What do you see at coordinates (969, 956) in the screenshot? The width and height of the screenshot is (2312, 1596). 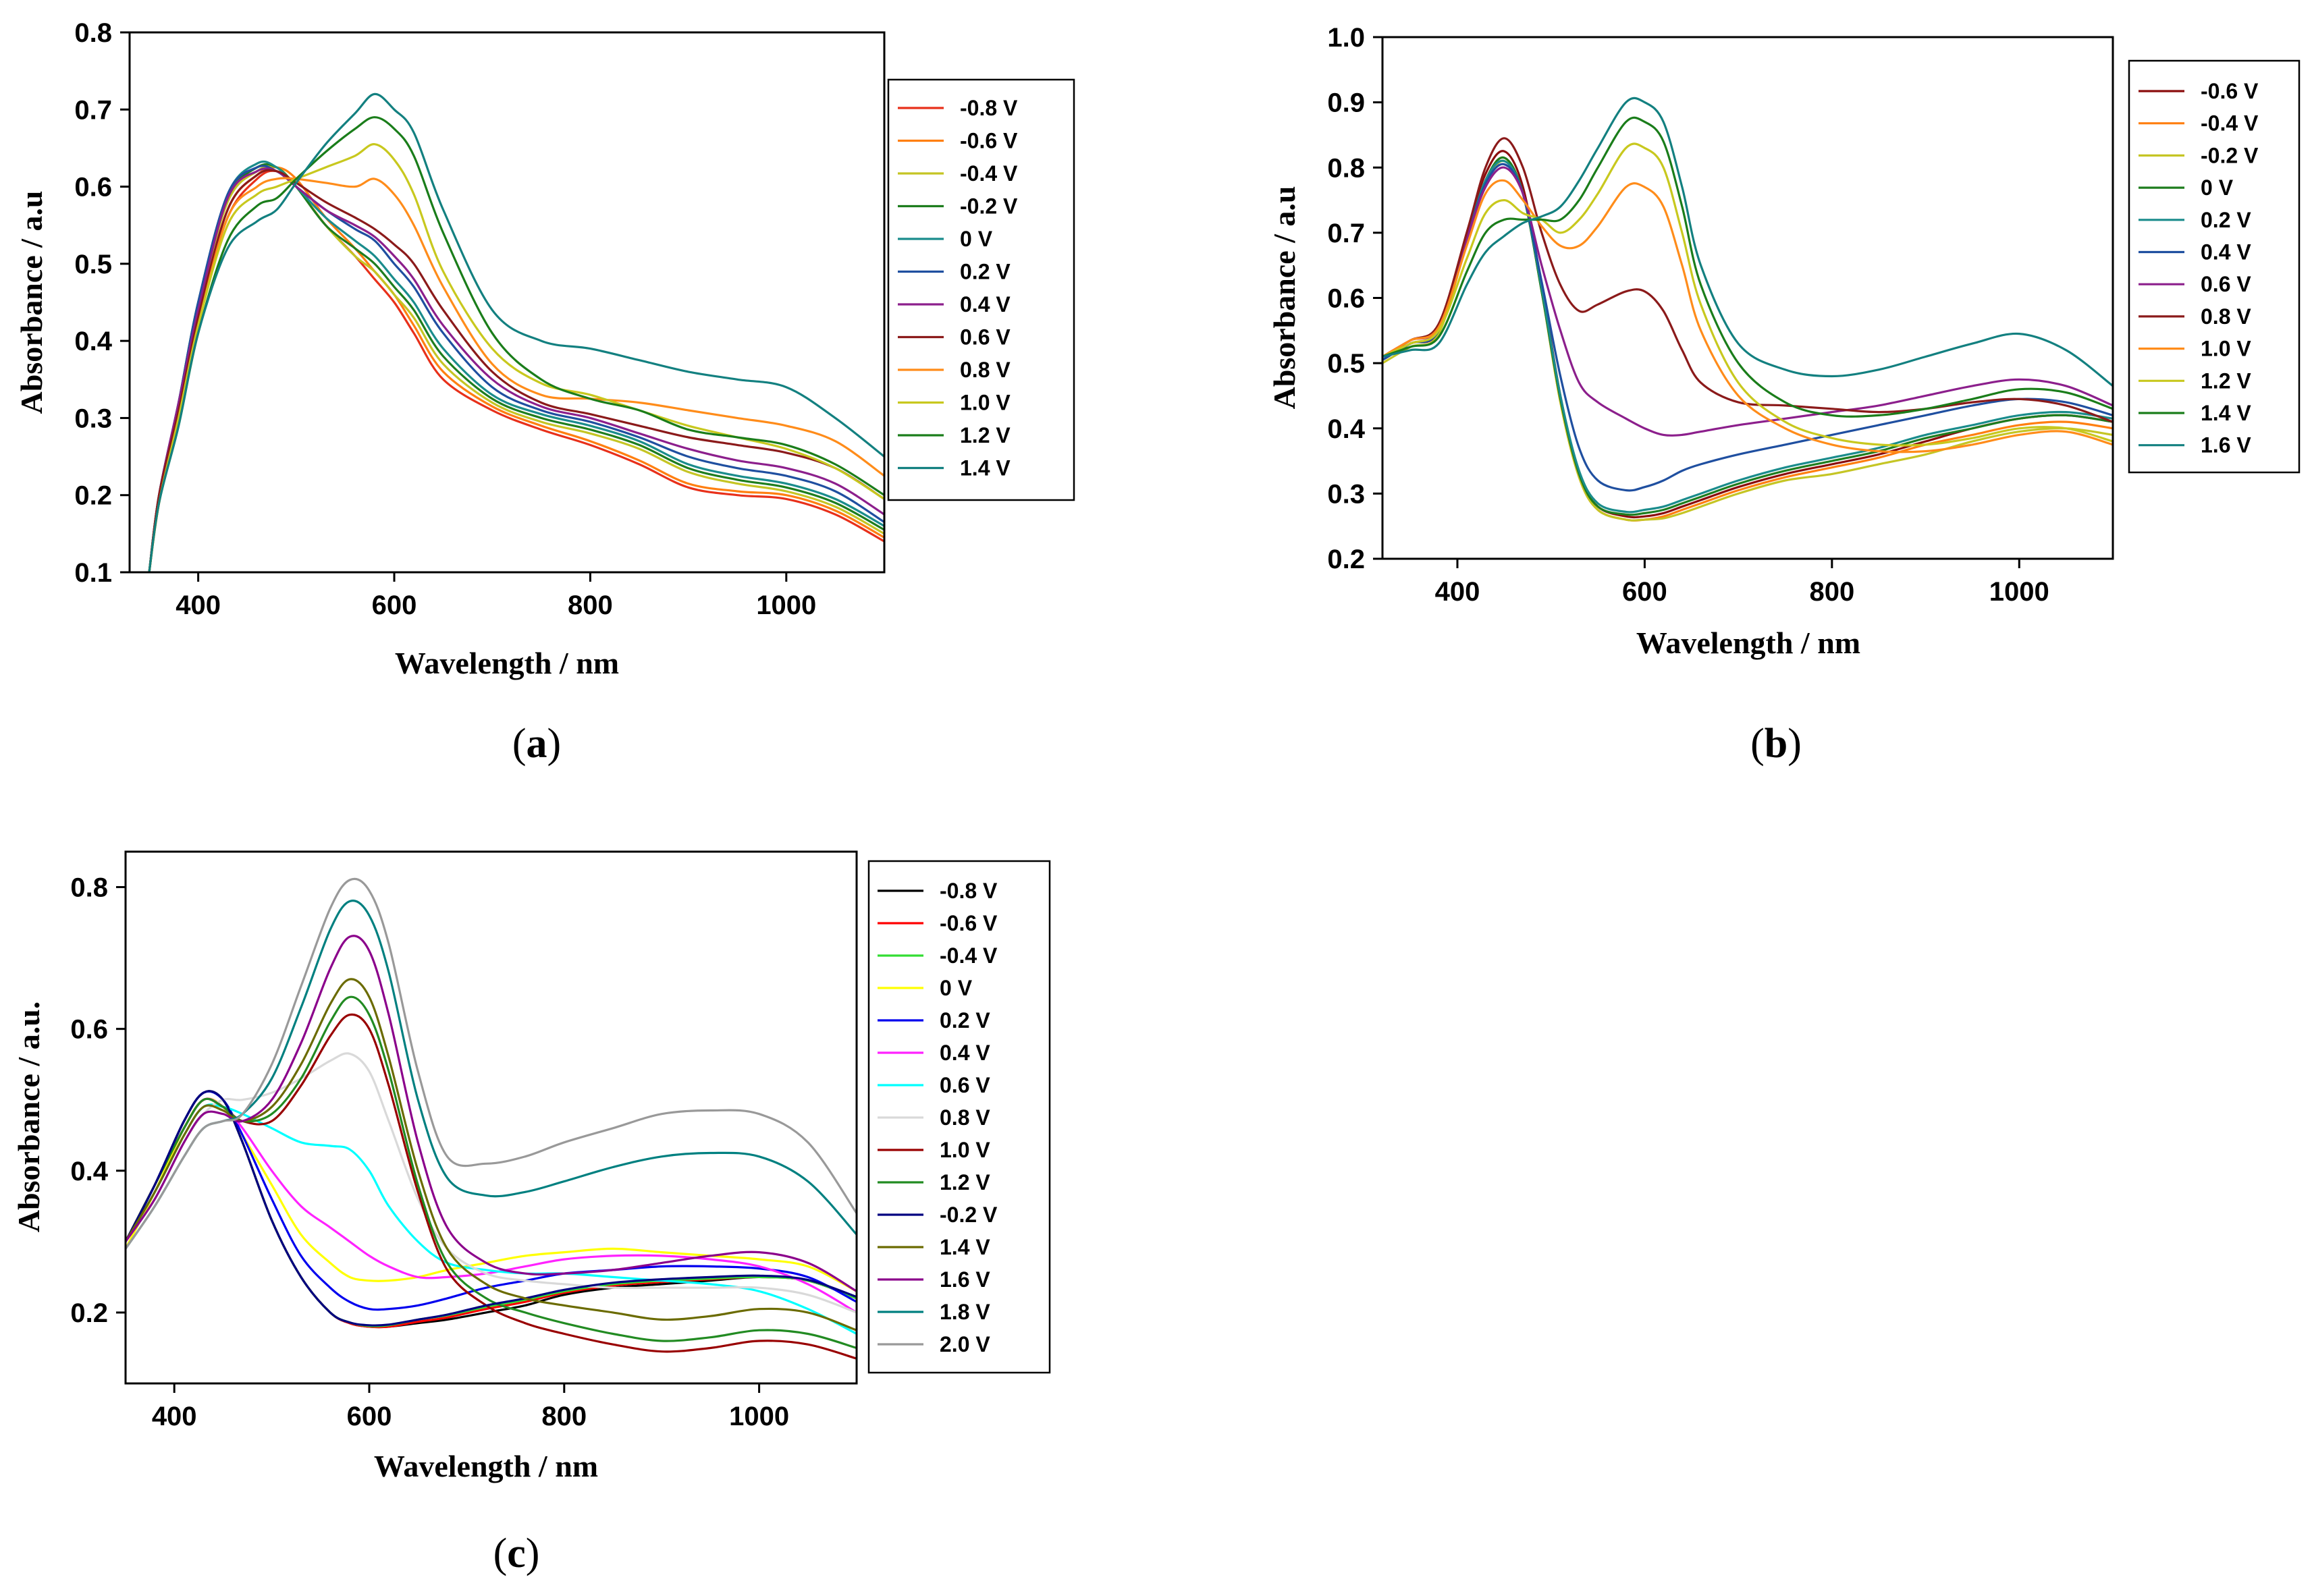 I see `chart-c-legend-label-2: -0.4 V` at bounding box center [969, 956].